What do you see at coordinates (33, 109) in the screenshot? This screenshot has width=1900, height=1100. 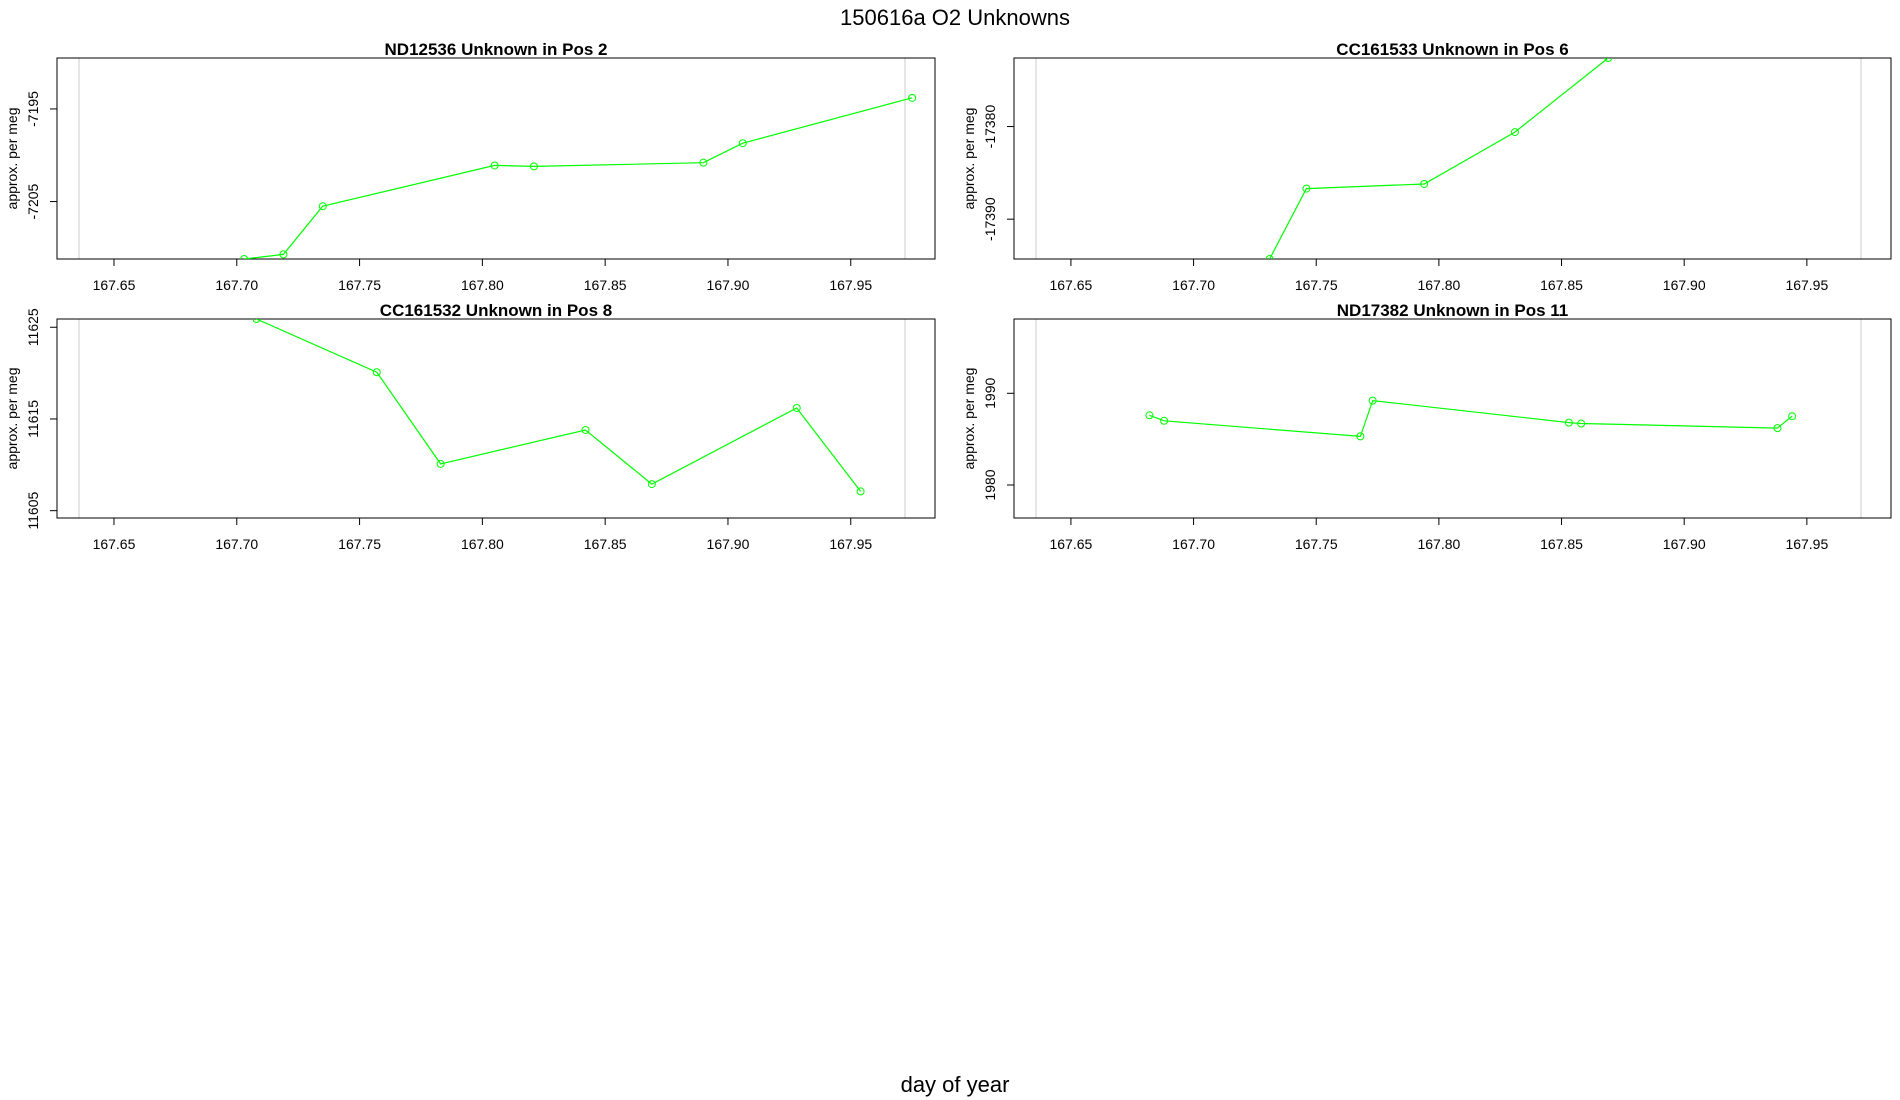 I see `y-tick-label: -7195` at bounding box center [33, 109].